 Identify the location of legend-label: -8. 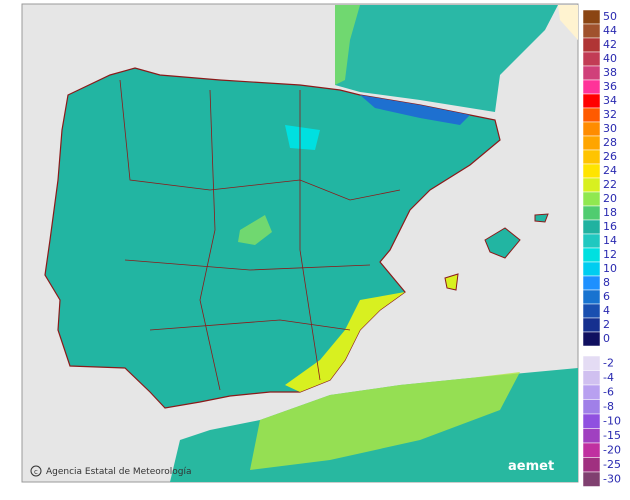
(608, 406).